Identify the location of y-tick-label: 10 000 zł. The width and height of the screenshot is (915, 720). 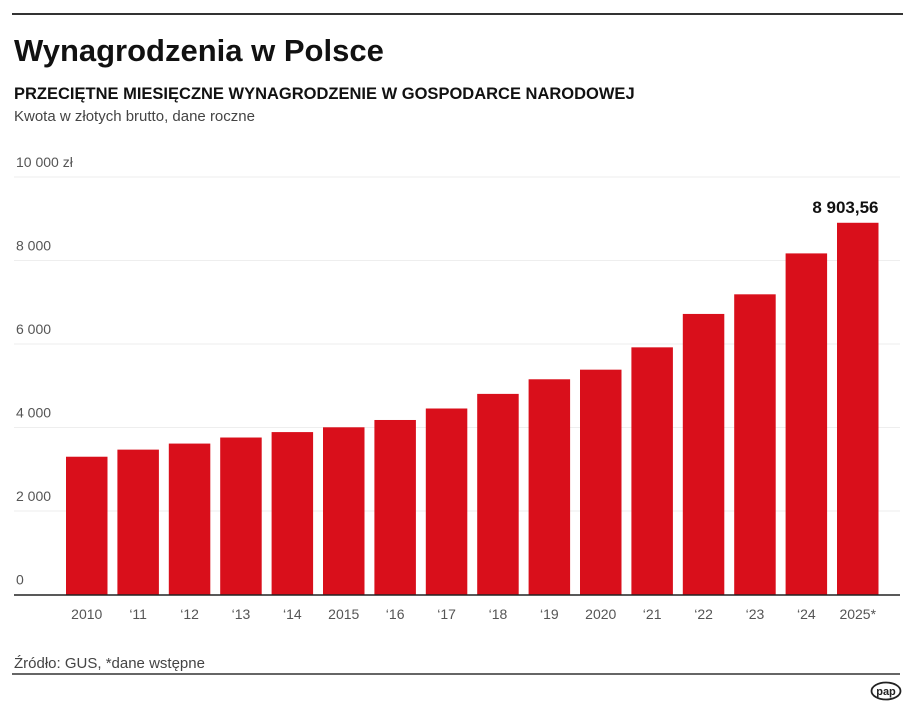
(45, 162).